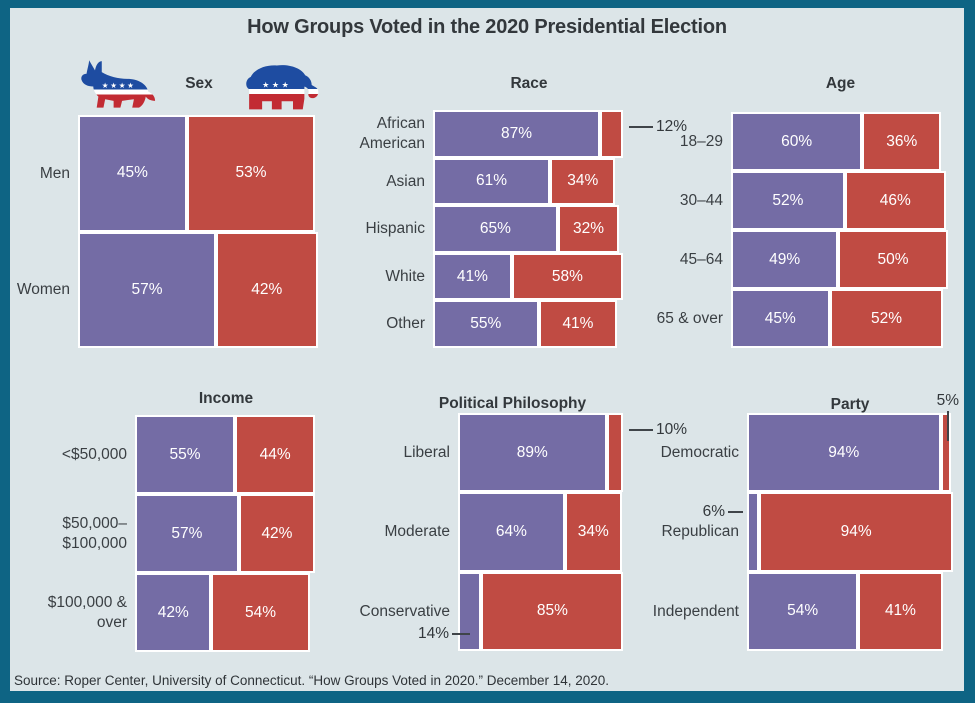 The image size is (975, 703). I want to click on segment-value: 52%, so click(788, 200).